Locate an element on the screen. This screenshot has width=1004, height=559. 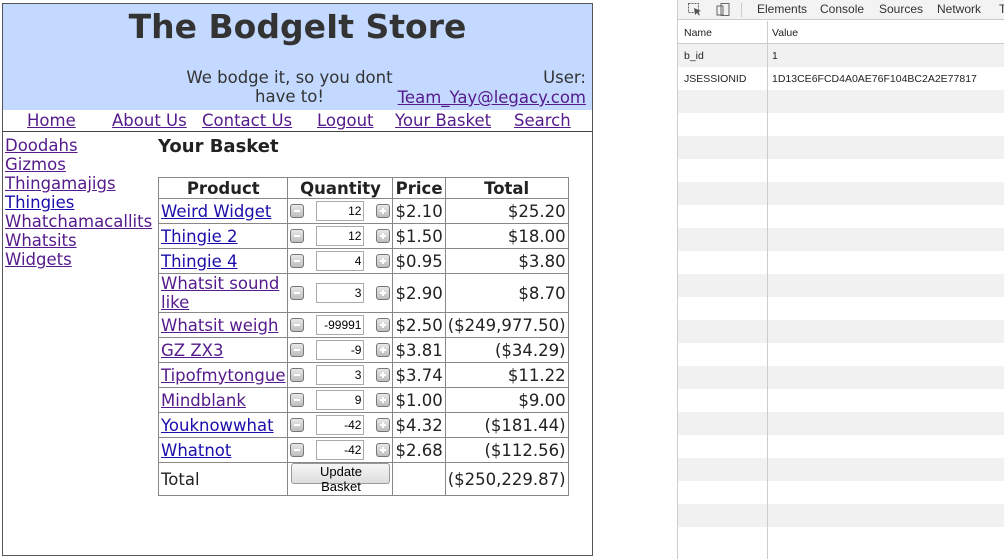
header-total: Total is located at coordinates (506, 188).